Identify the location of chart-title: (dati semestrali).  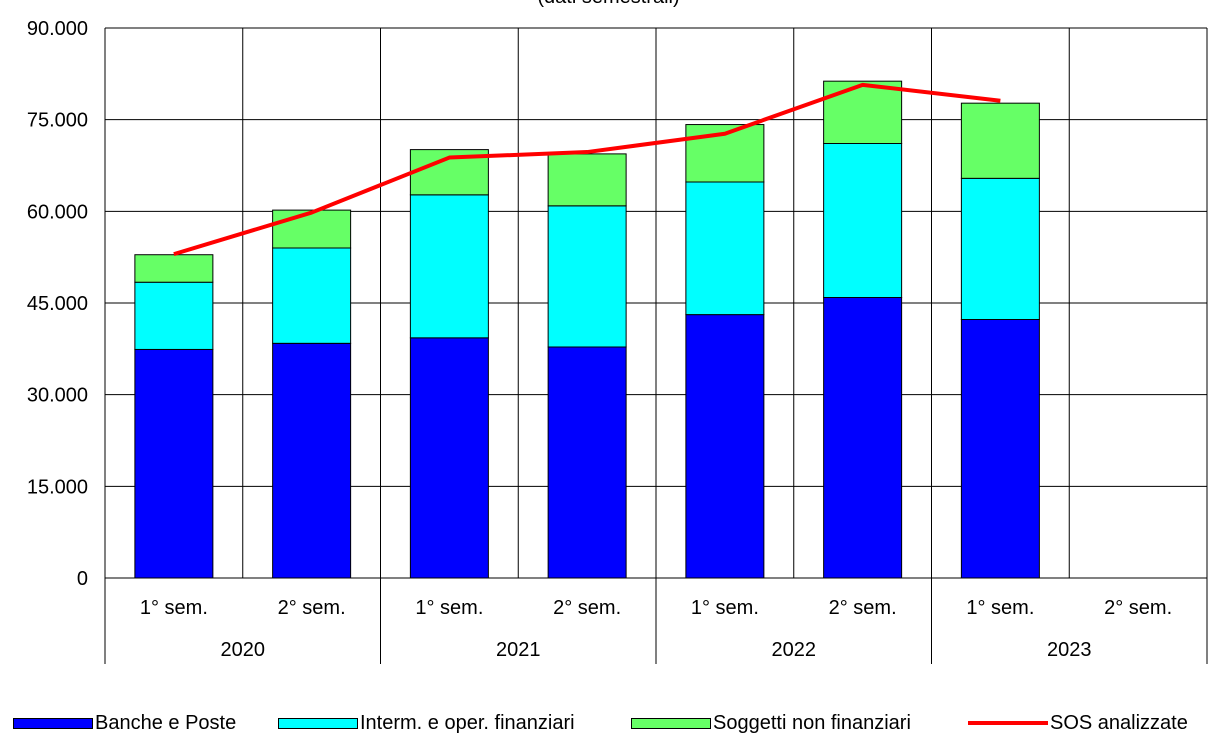
(608, 4).